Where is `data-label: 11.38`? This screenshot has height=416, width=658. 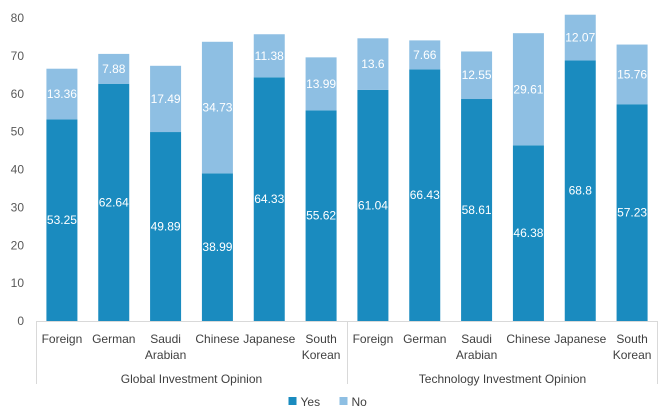
data-label: 11.38 is located at coordinates (269, 56).